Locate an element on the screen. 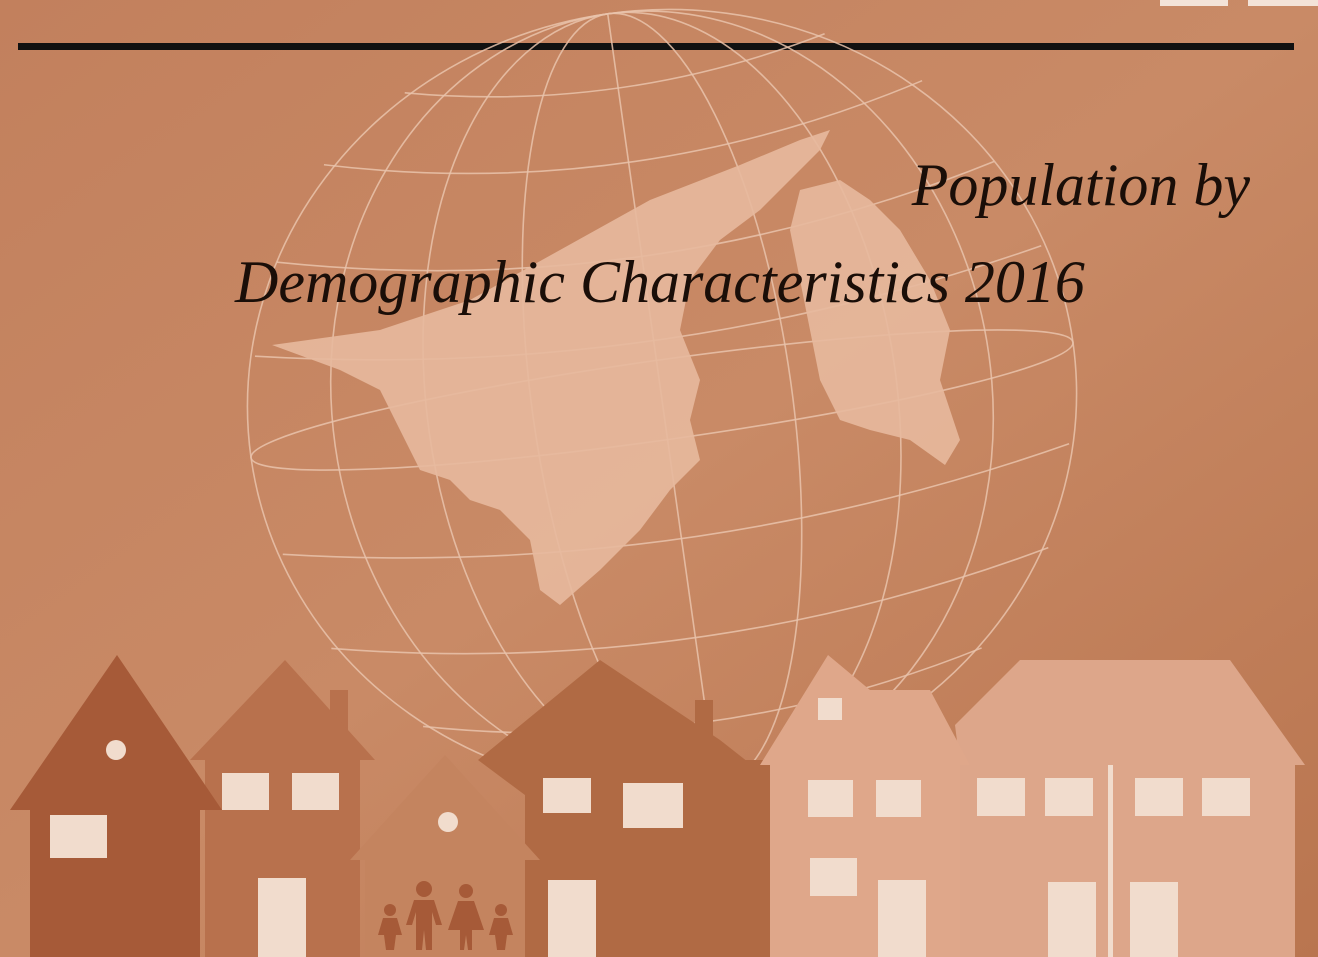  title-line: Population by is located at coordinates (1081, 185).